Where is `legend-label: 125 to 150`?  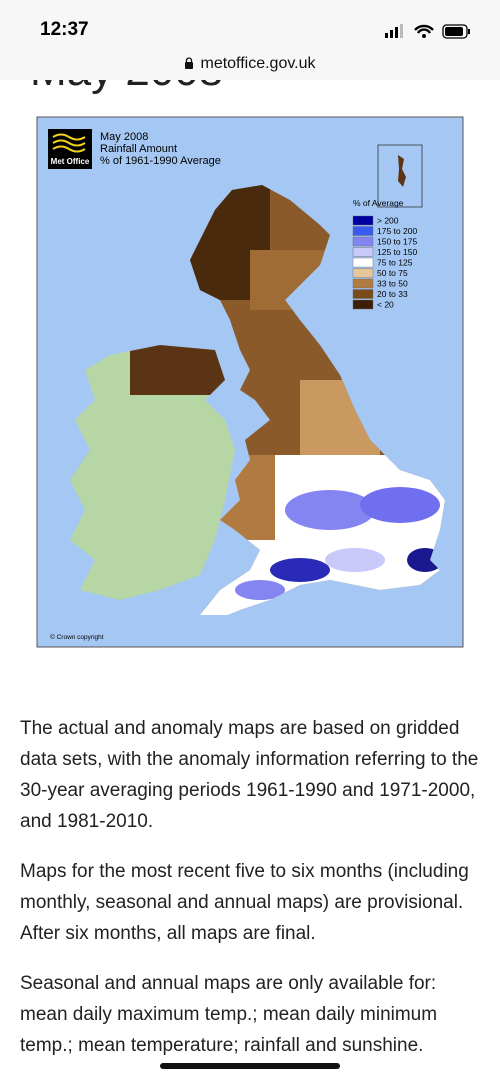 legend-label: 125 to 150 is located at coordinates (397, 252).